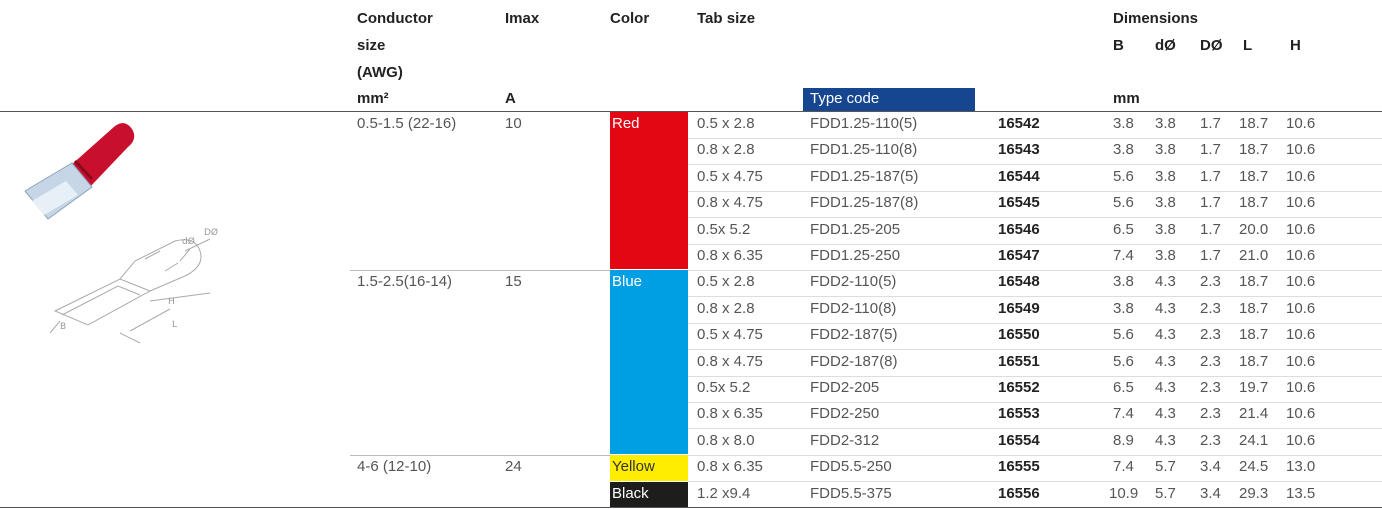 The height and width of the screenshot is (509, 1382). What do you see at coordinates (1019, 150) in the screenshot?
I see `cell: 16543` at bounding box center [1019, 150].